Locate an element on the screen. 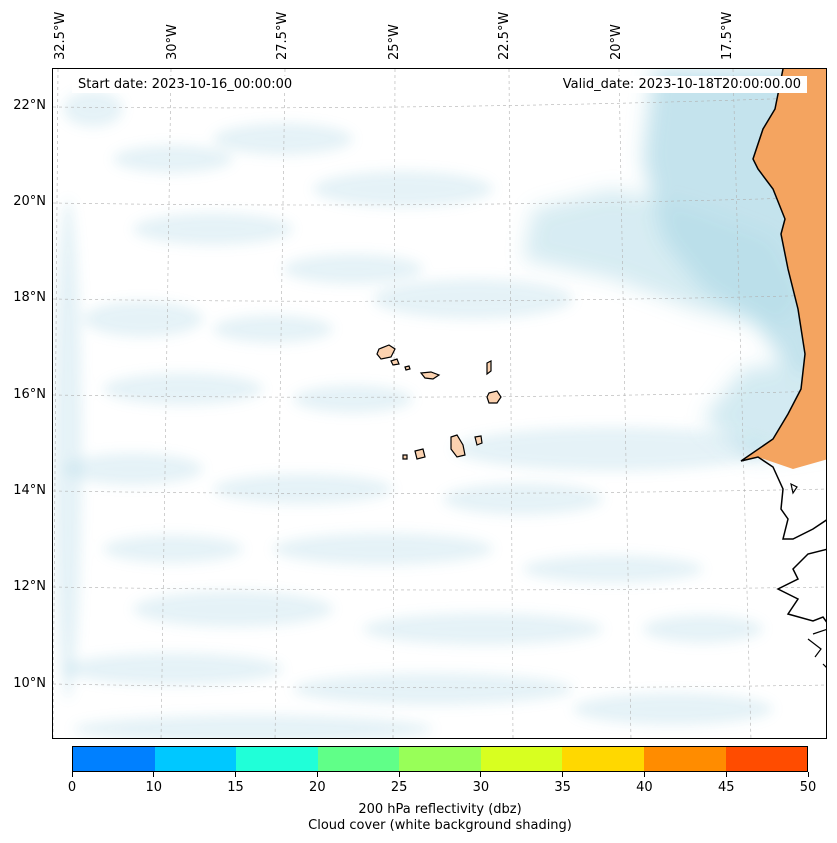 The width and height of the screenshot is (837, 843). island-sao-nicolau is located at coordinates (430, 375).